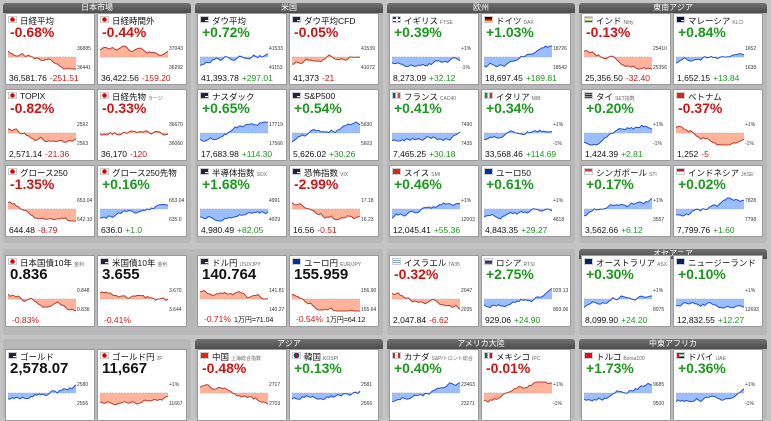 This screenshot has height=421, width=771. I want to click on tile-footer: 16.56 -0.51, so click(315, 230).